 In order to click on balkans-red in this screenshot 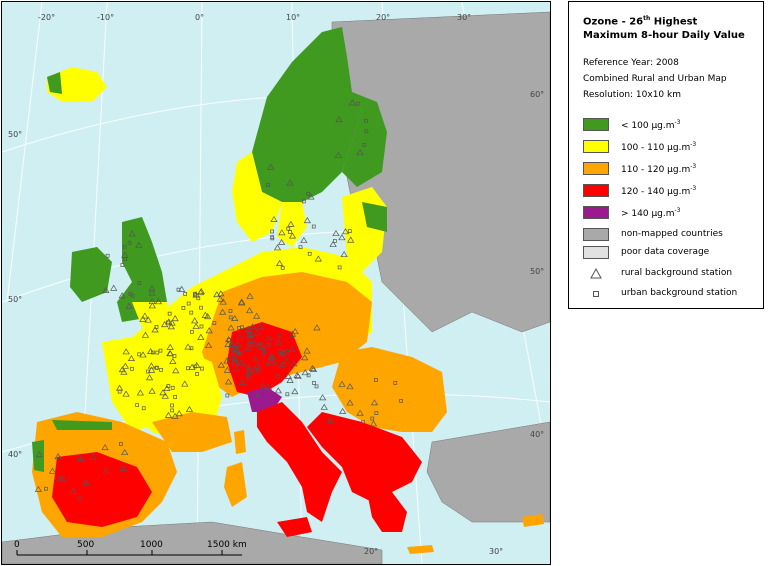, I will do `click(364, 457)`.